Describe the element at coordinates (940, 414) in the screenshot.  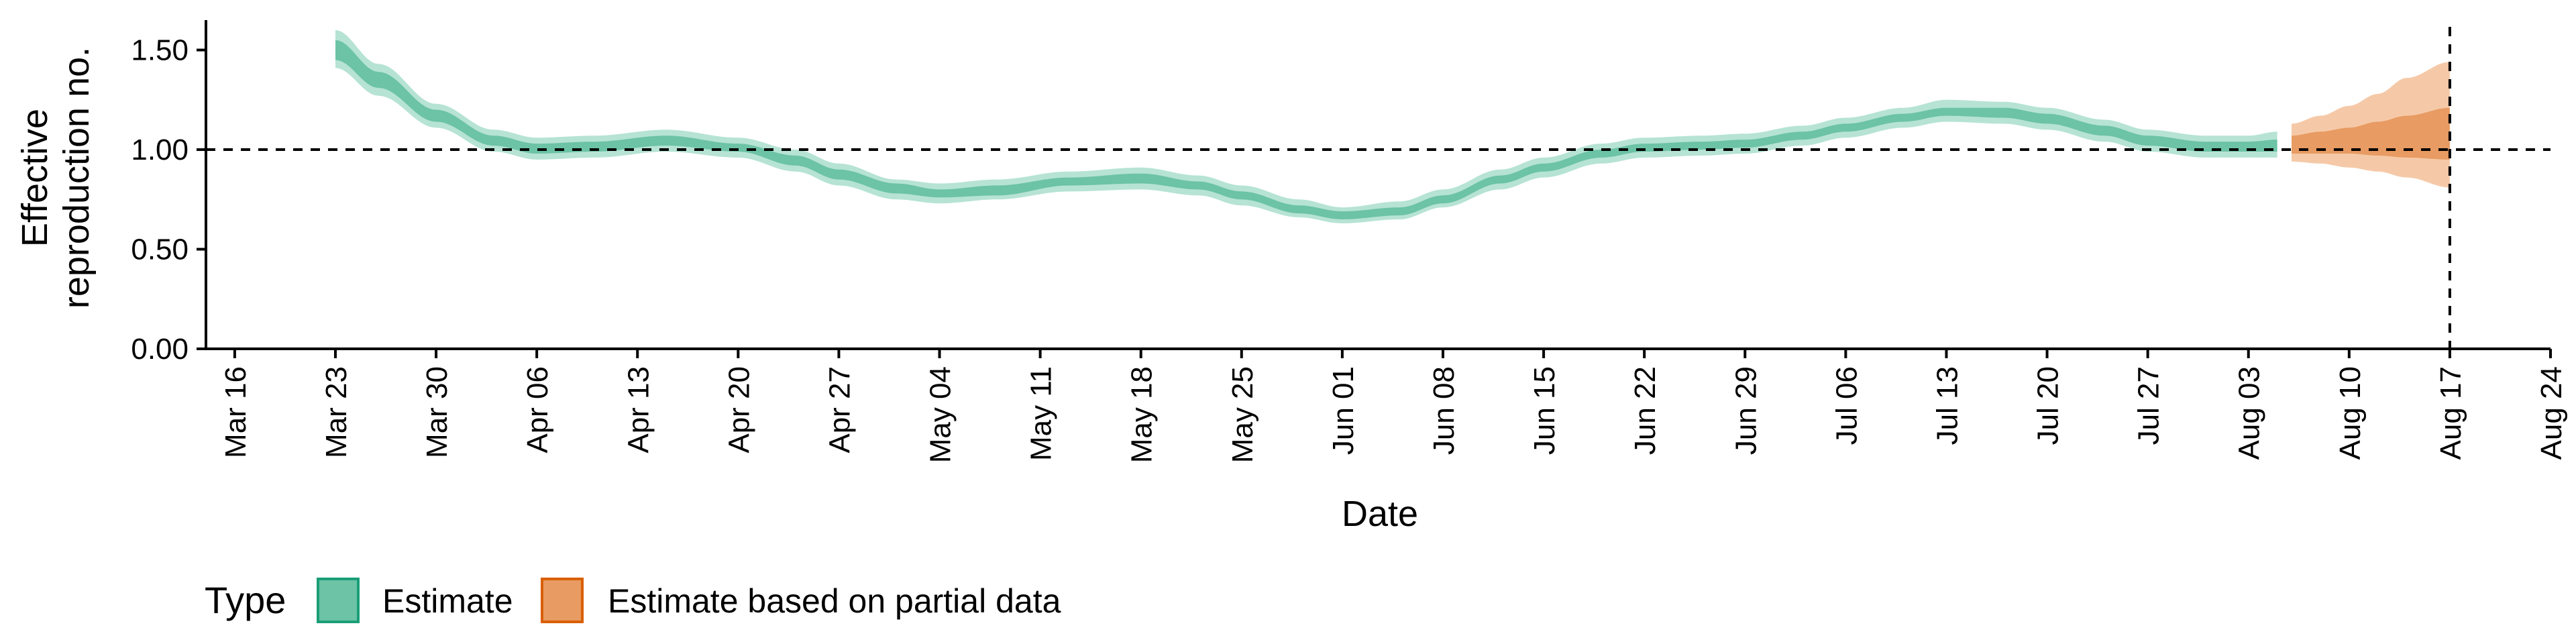
I see `x-tick-label: May 04` at that location.